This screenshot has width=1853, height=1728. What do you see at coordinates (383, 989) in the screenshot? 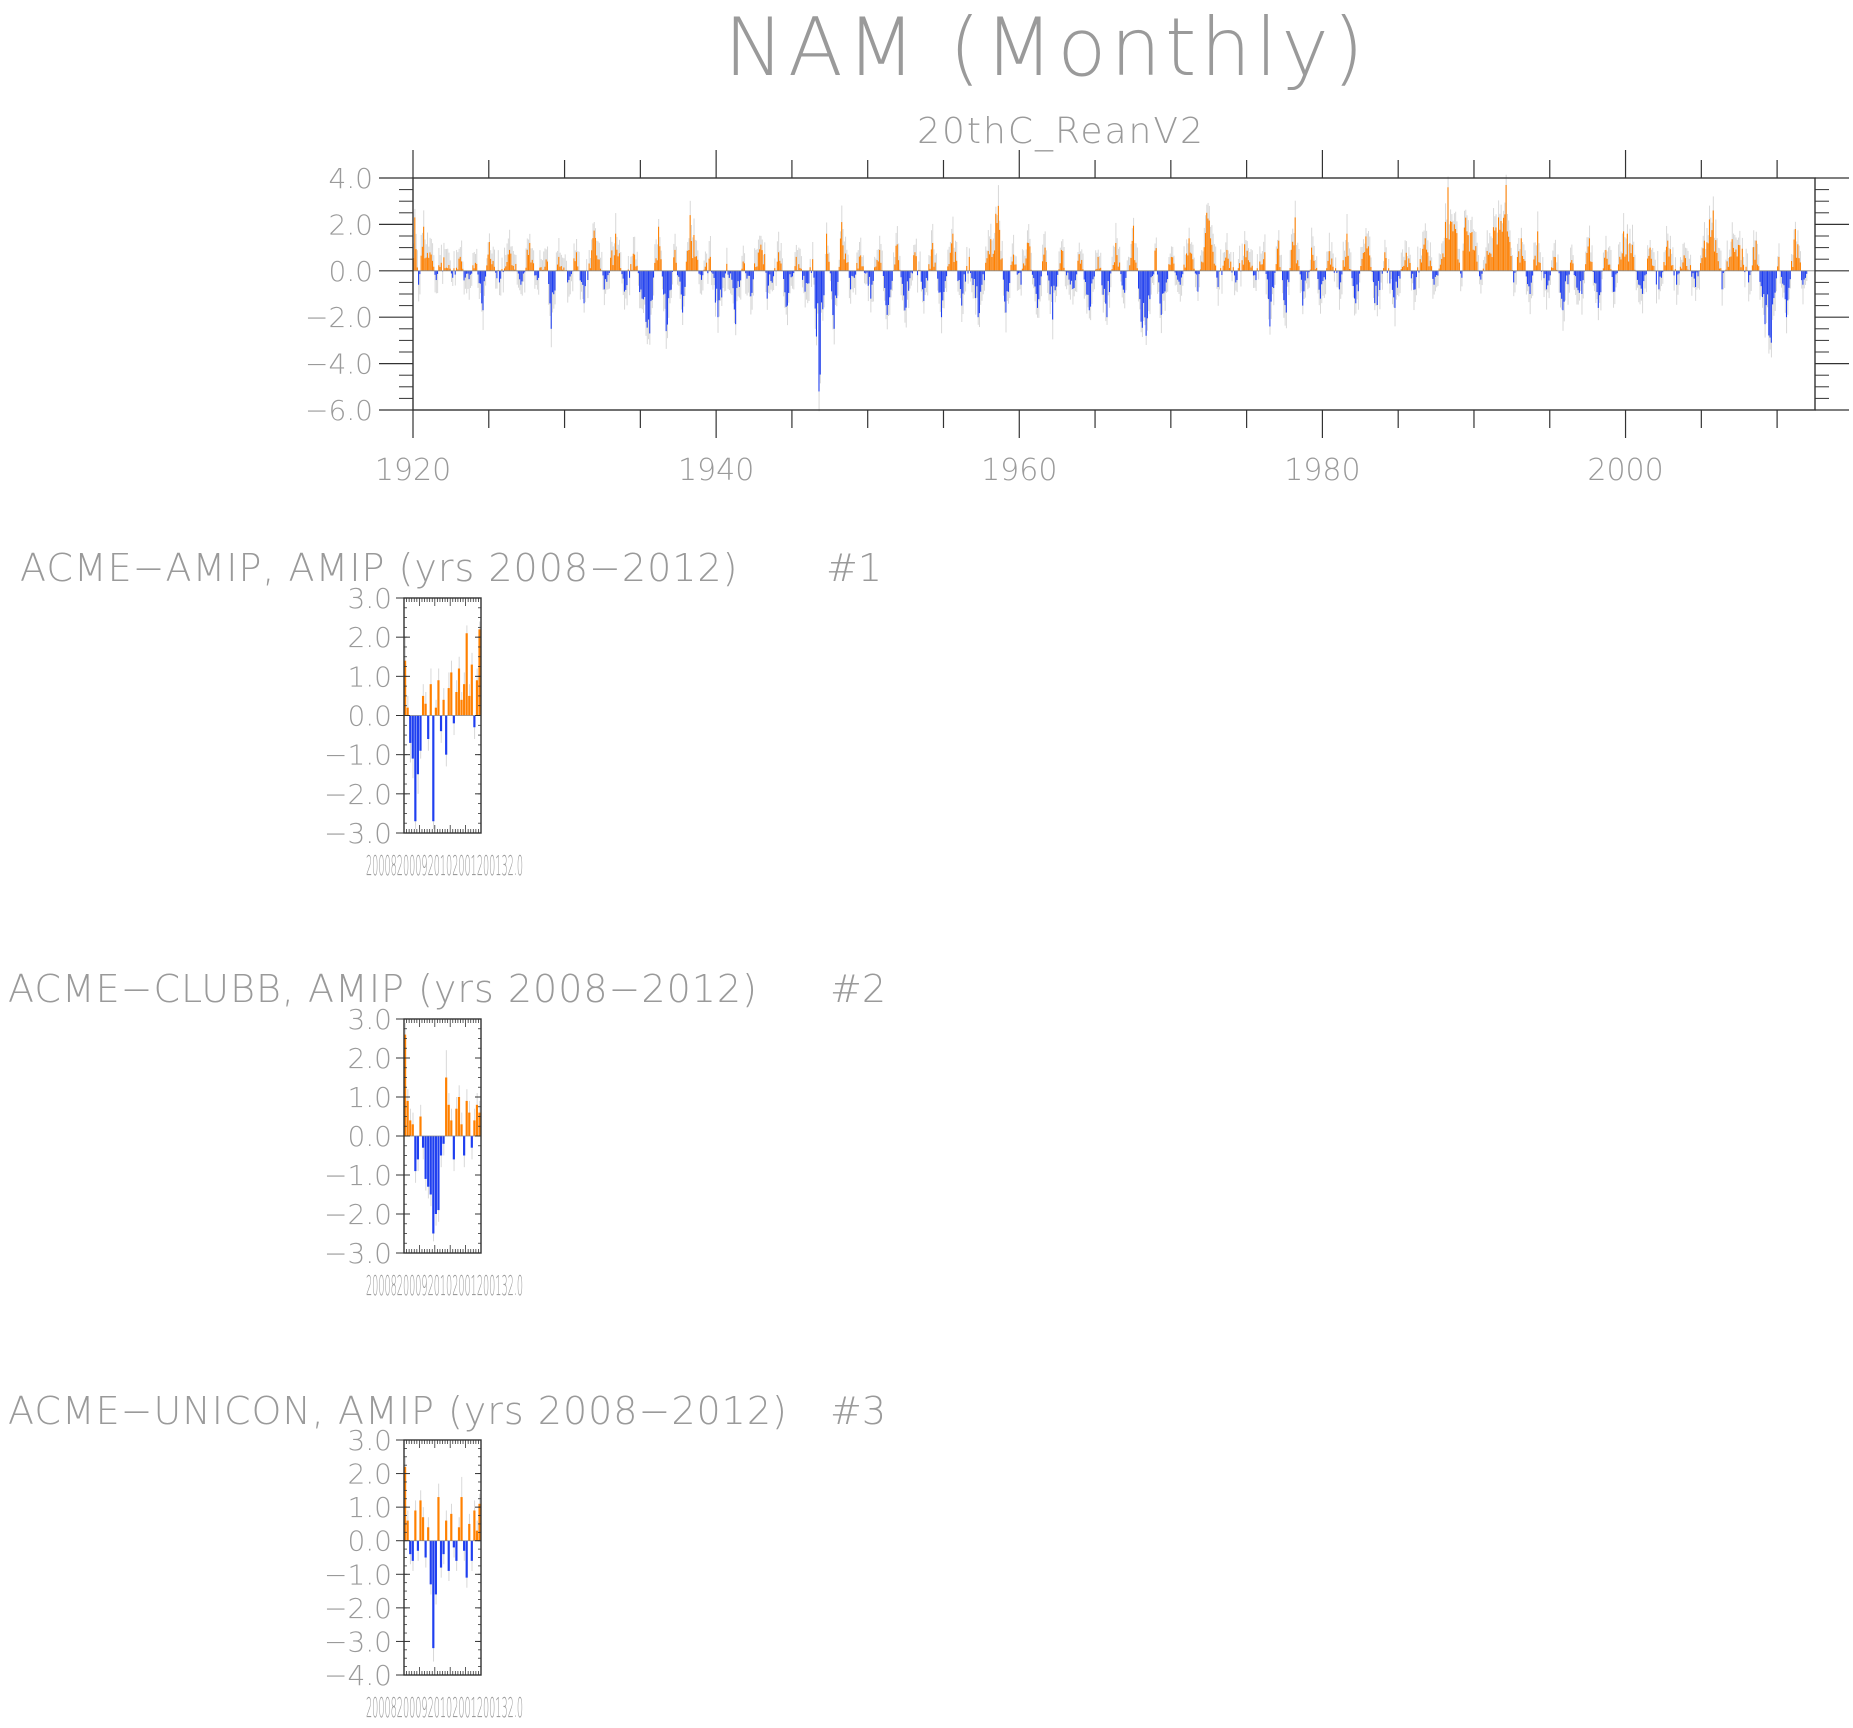
I see `panel-2-title: ACME−CLUBB, AMIP (yrs 2008−2012)` at bounding box center [383, 989].